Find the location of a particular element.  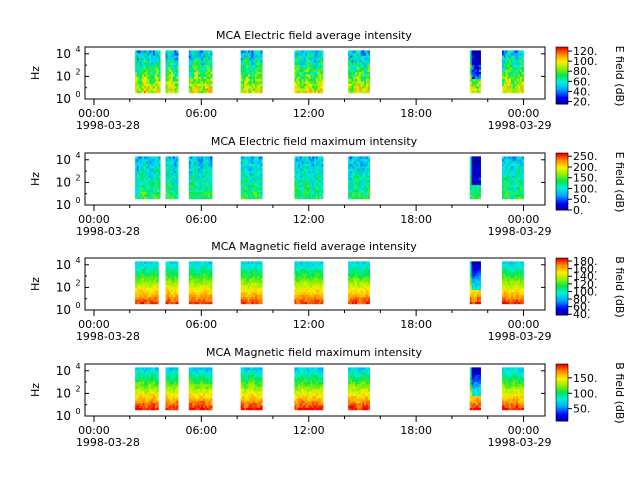

plot-frame is located at coordinates (315, 73).